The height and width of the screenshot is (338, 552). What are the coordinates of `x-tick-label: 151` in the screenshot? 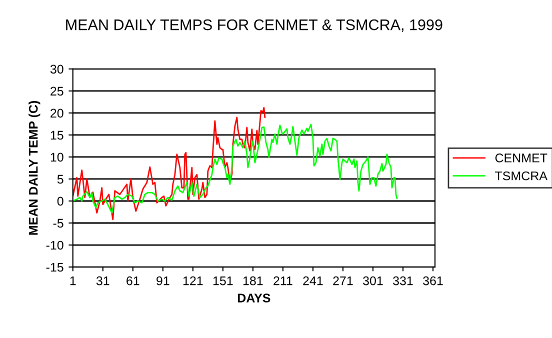 It's located at (223, 281).